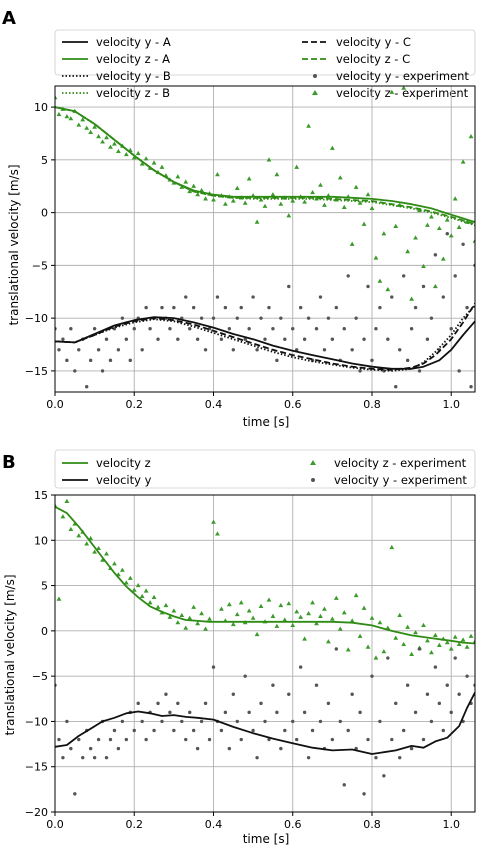  I want to click on x-tick-label-p1-2: 0.4, so click(214, 824).